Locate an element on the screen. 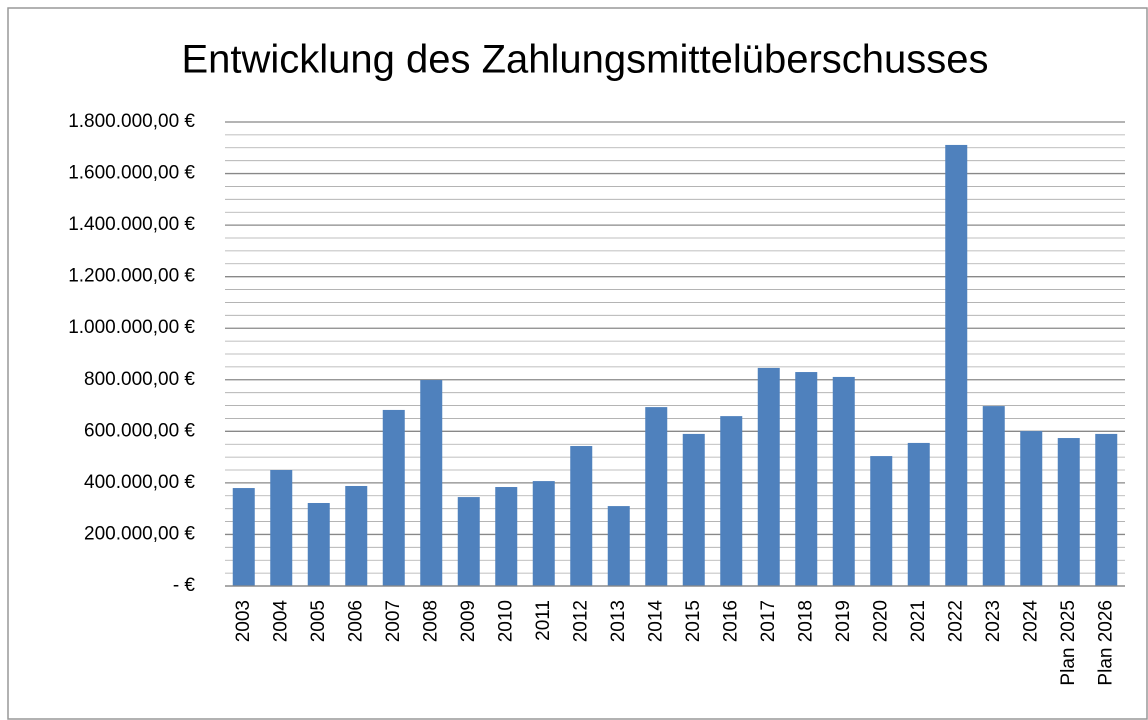 Image resolution: width=1148 pixels, height=720 pixels. x-tick-label: 2008 is located at coordinates (430, 621).